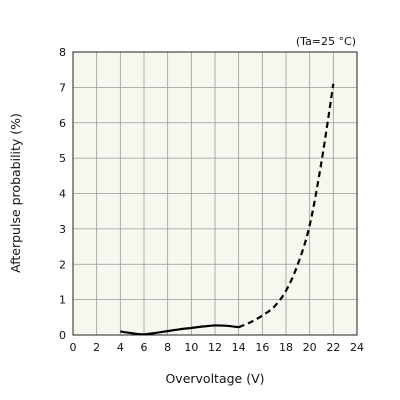 This screenshot has width=400, height=400. I want to click on x-tick-label: 2, so click(96, 347).